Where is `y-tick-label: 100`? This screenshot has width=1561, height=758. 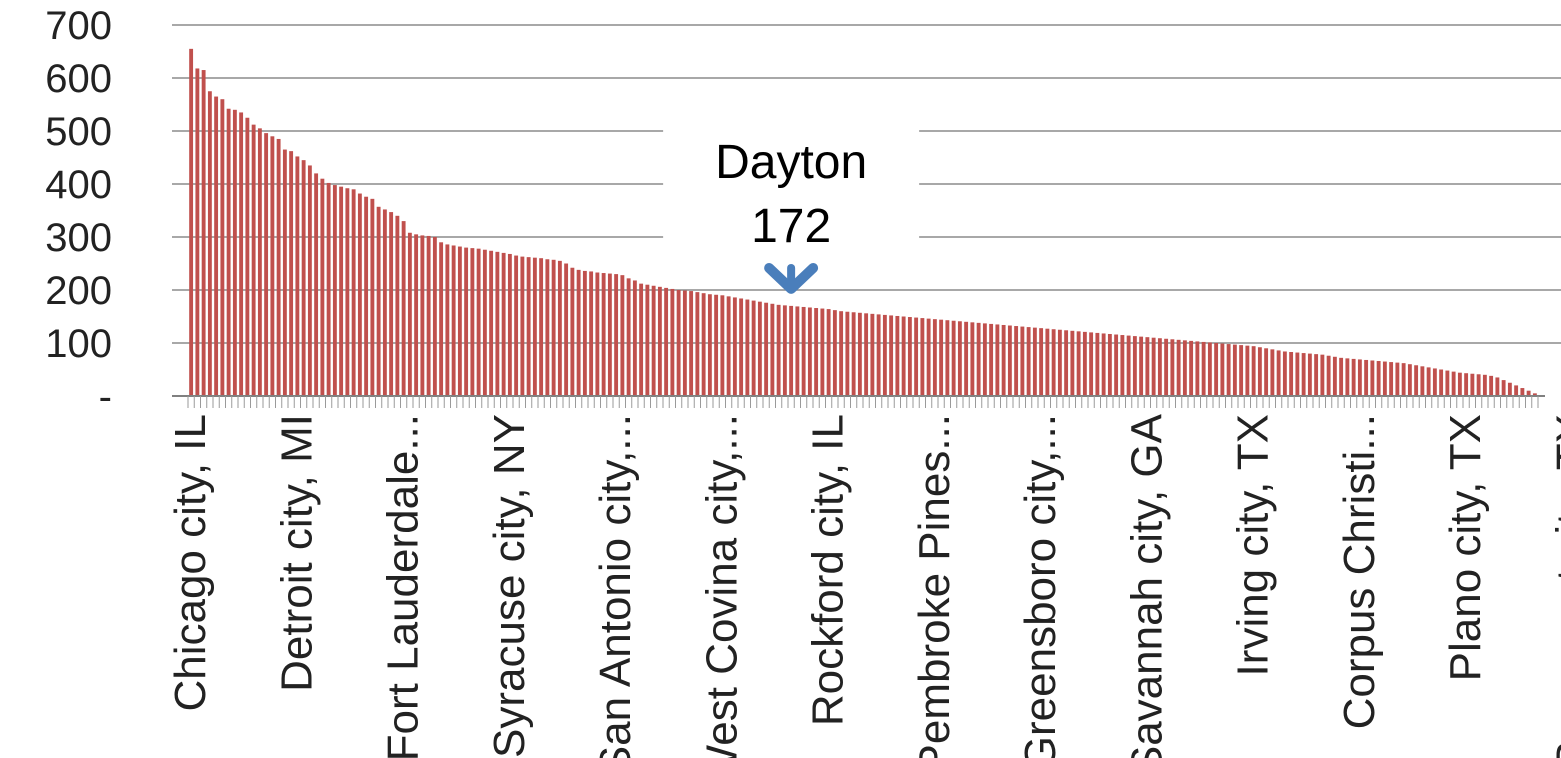
y-tick-label: 100 is located at coordinates (78, 344).